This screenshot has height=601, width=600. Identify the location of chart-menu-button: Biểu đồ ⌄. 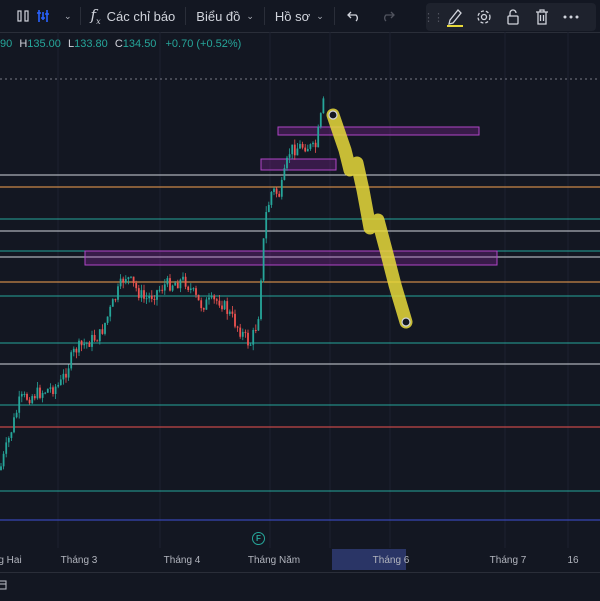
(225, 16).